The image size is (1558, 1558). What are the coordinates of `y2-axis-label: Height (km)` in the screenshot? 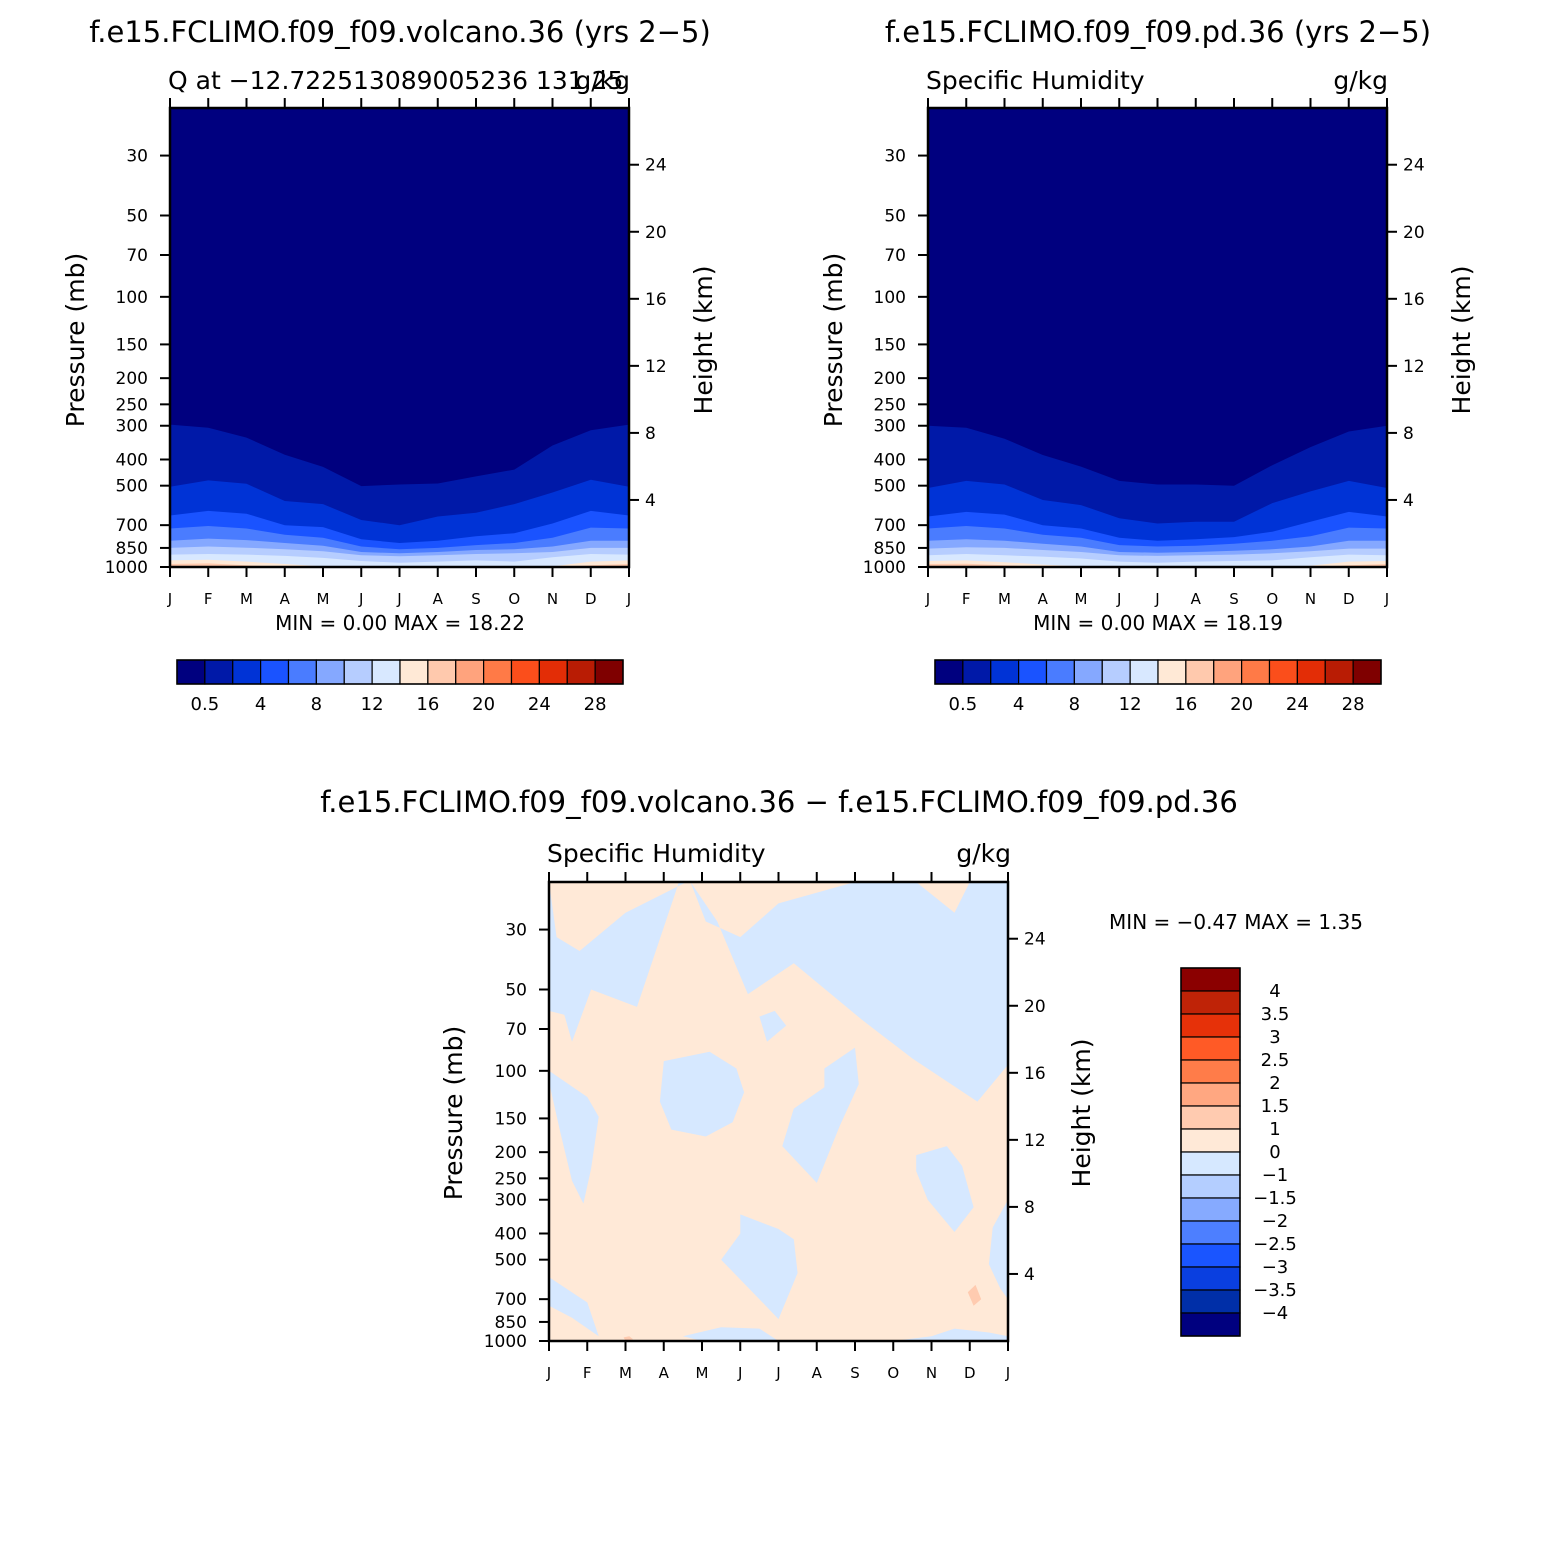 It's located at (1461, 340).